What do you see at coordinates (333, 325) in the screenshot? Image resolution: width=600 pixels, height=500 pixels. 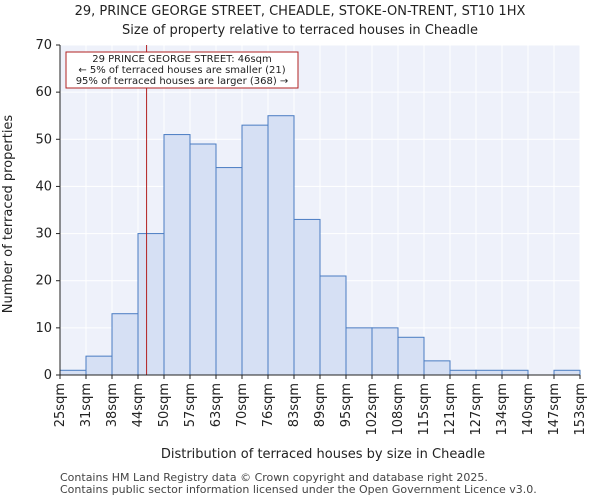 I see `bar-89sqm` at bounding box center [333, 325].